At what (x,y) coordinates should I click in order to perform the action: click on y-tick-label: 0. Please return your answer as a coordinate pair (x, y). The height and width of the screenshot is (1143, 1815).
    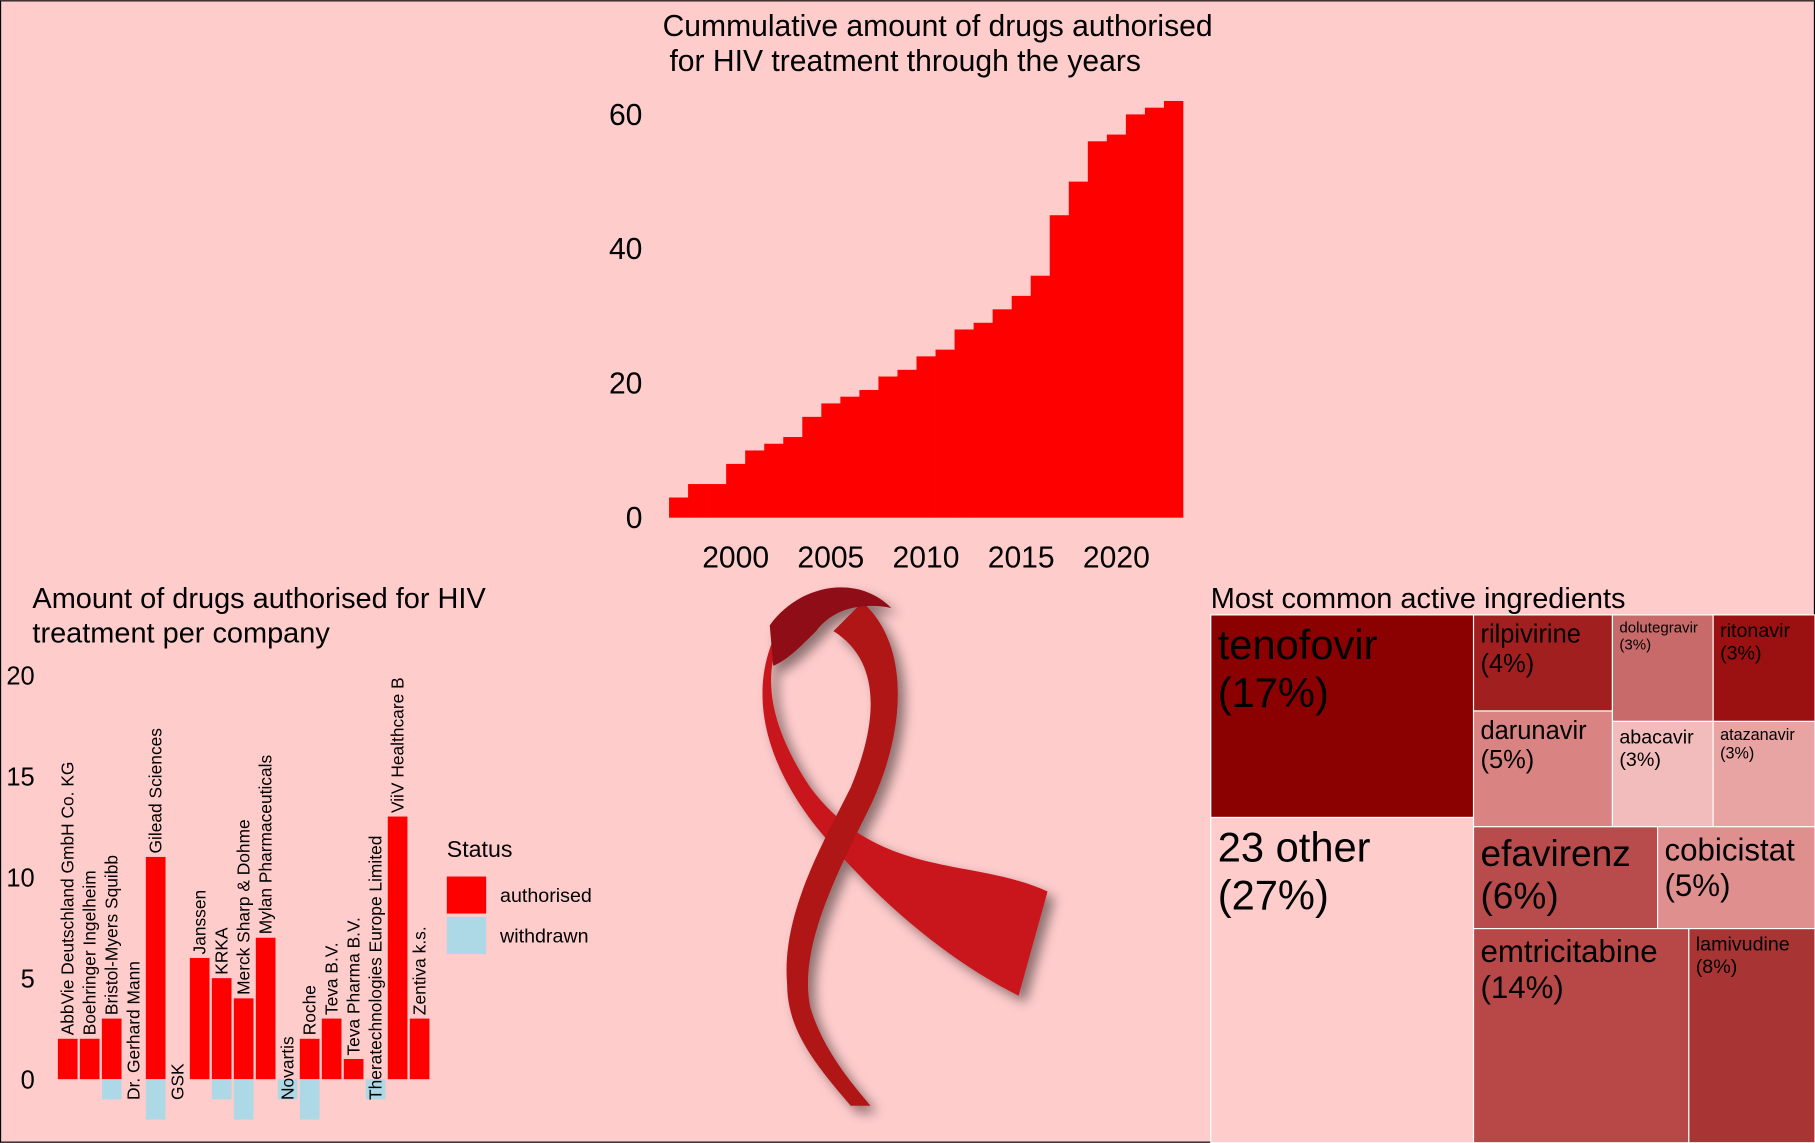
    Looking at the image, I should click on (634, 518).